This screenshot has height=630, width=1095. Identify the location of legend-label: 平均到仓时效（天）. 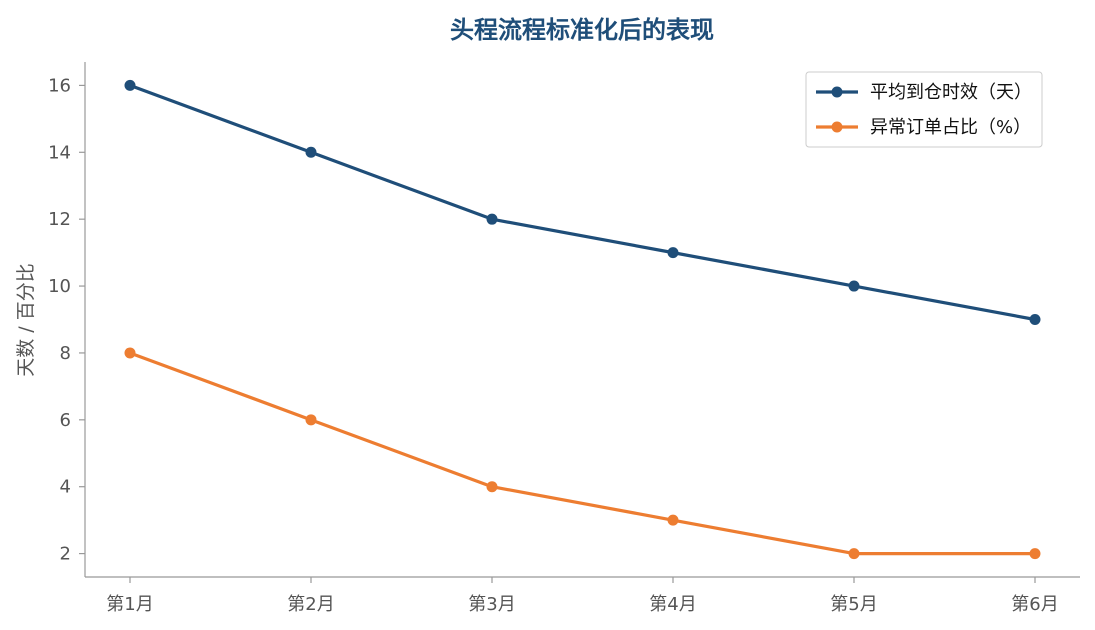
(951, 92).